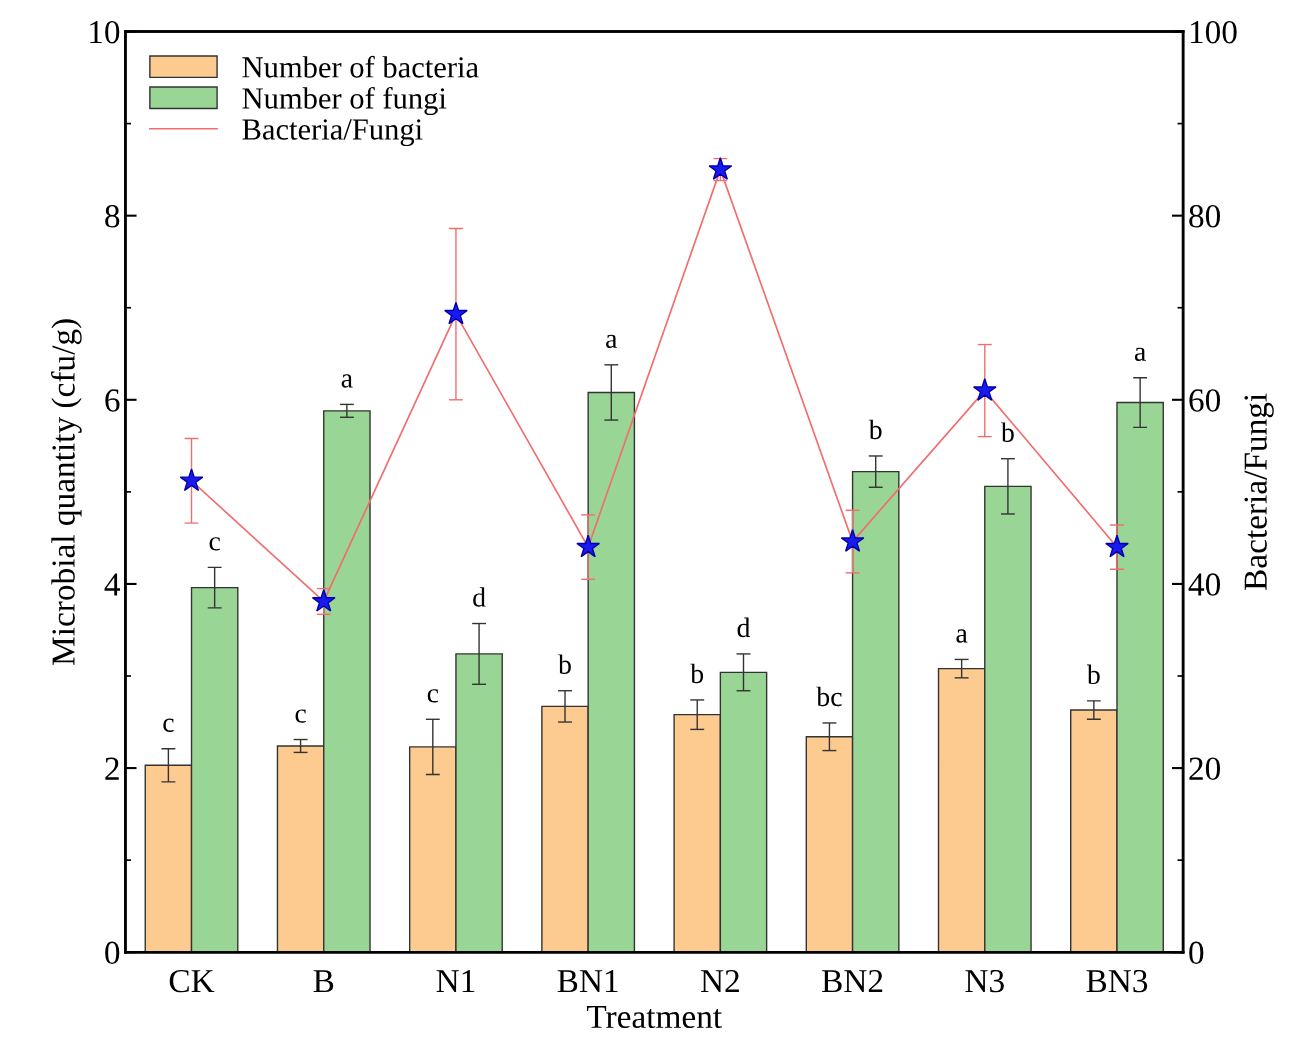  What do you see at coordinates (984, 981) in the screenshot?
I see `x-tick-label: N3` at bounding box center [984, 981].